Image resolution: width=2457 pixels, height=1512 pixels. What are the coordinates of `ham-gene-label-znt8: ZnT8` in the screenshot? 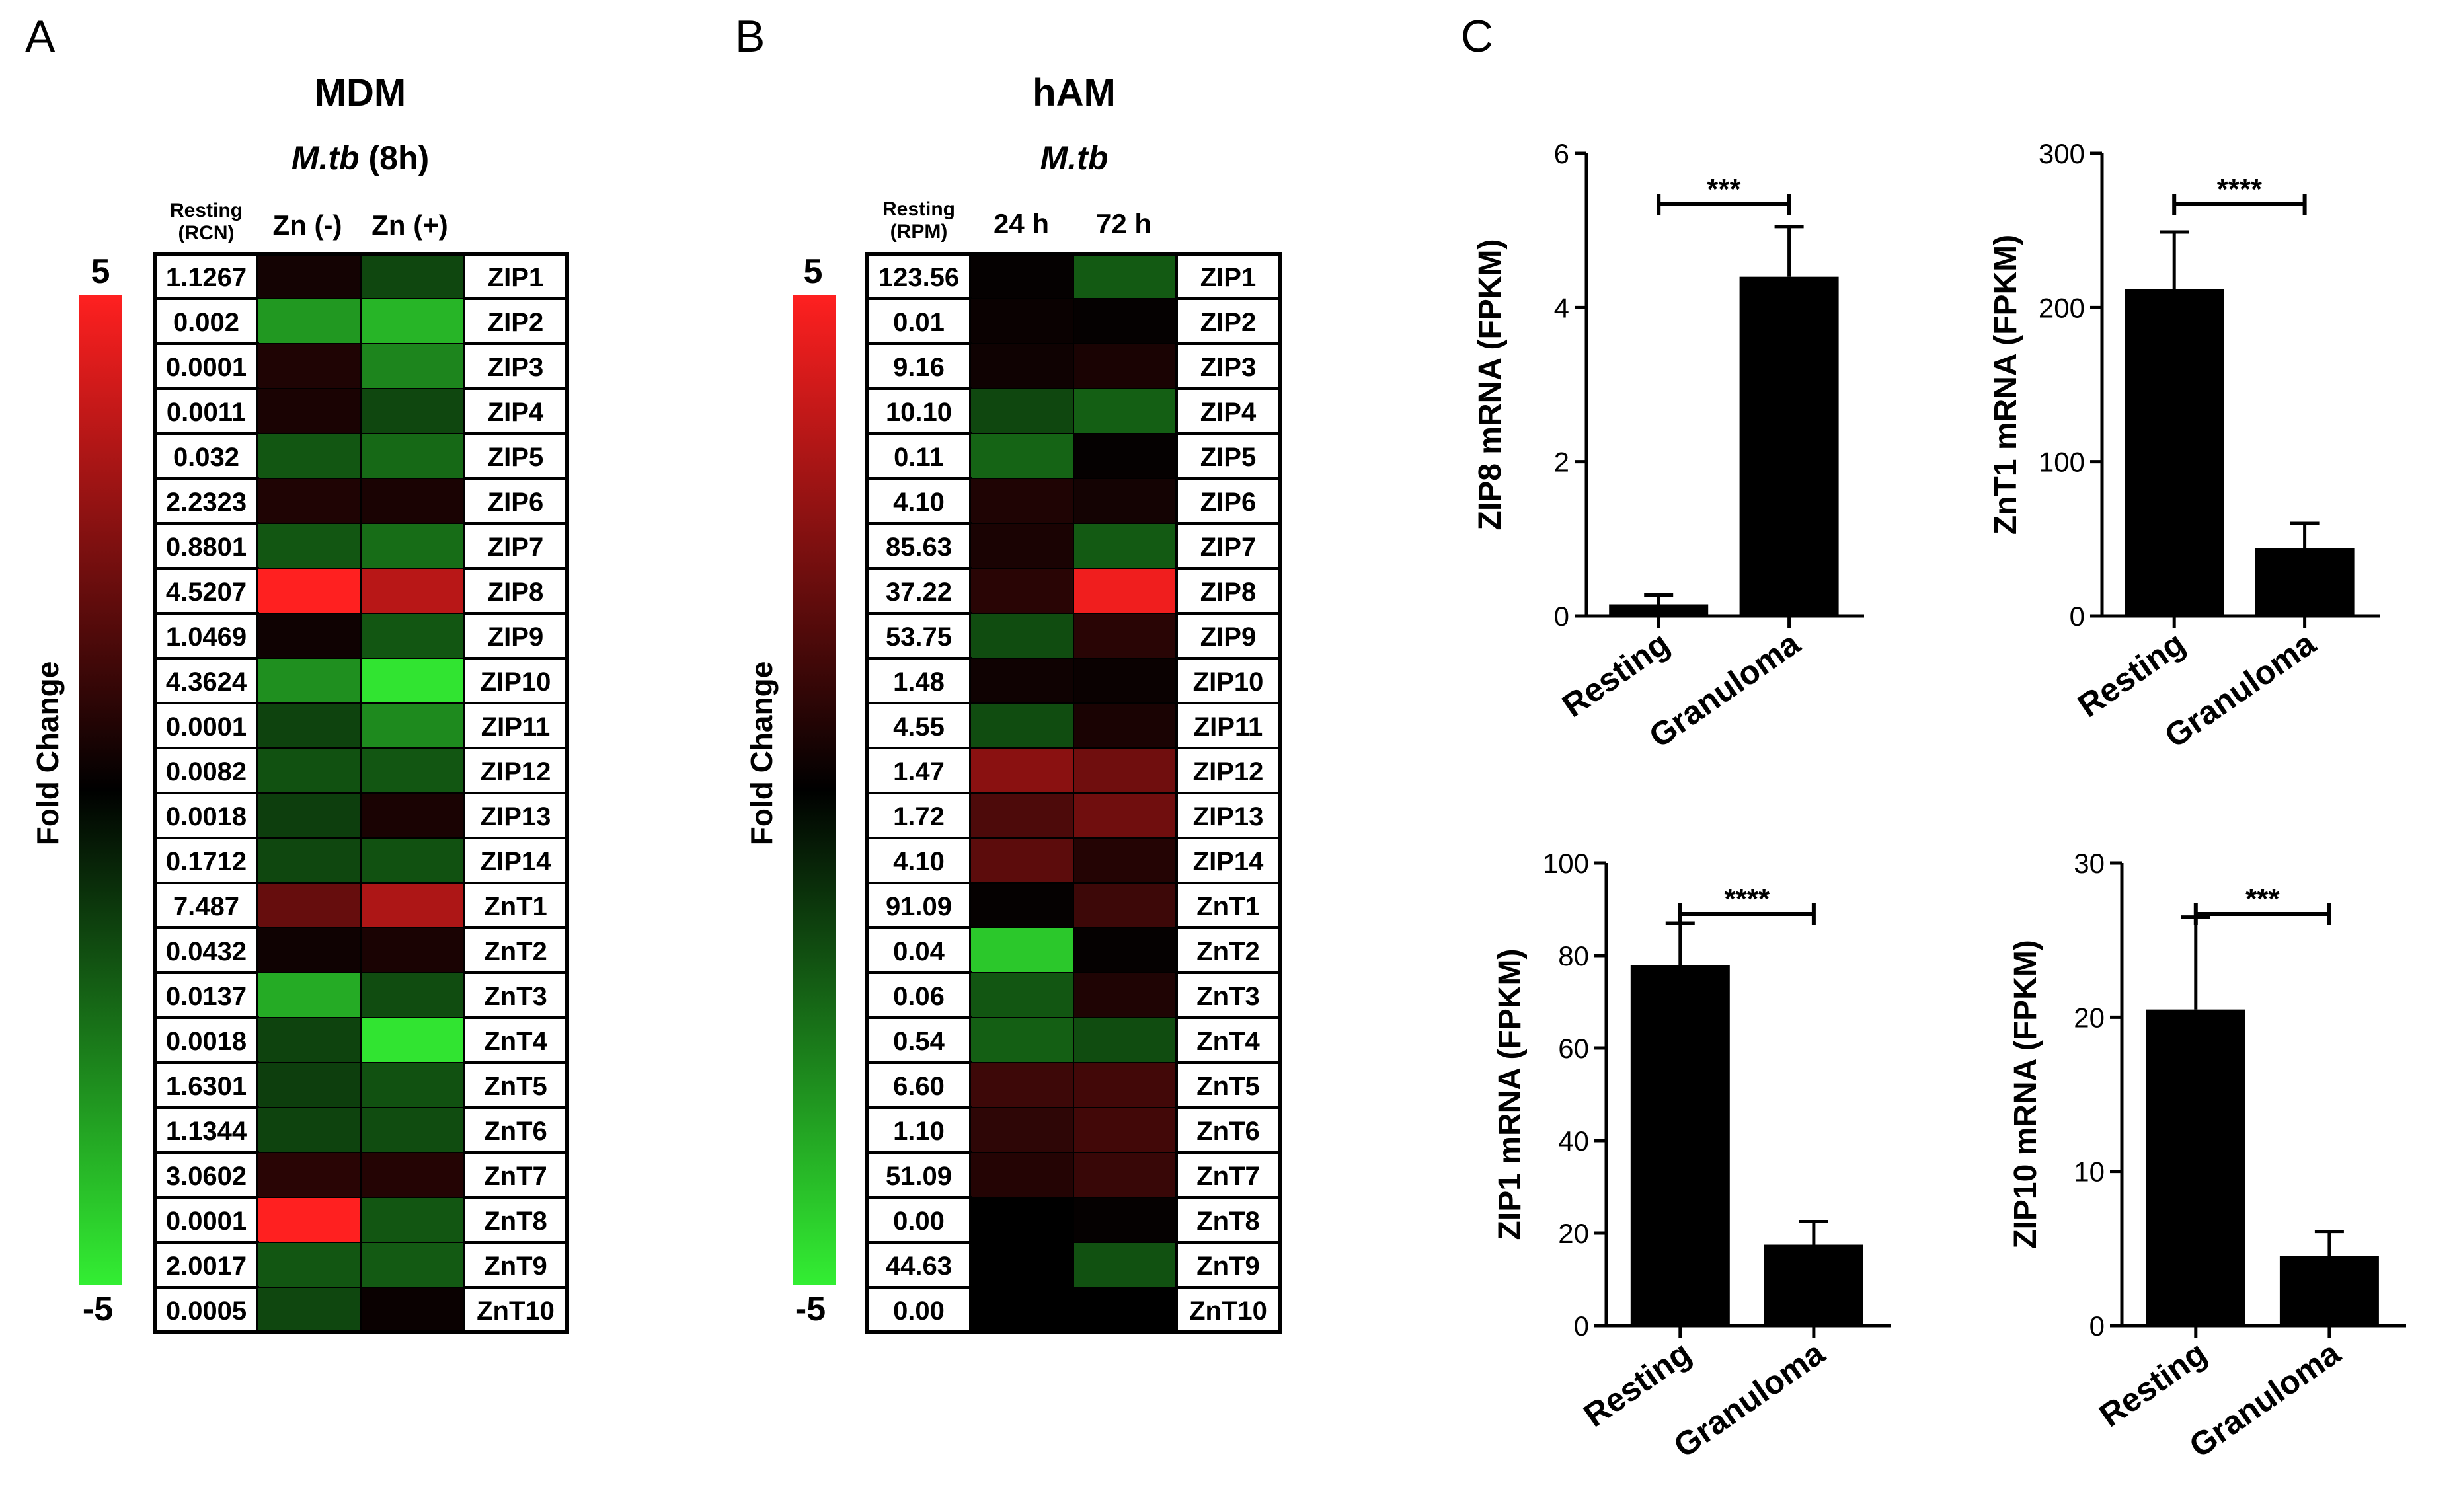 It's located at (1228, 1221).